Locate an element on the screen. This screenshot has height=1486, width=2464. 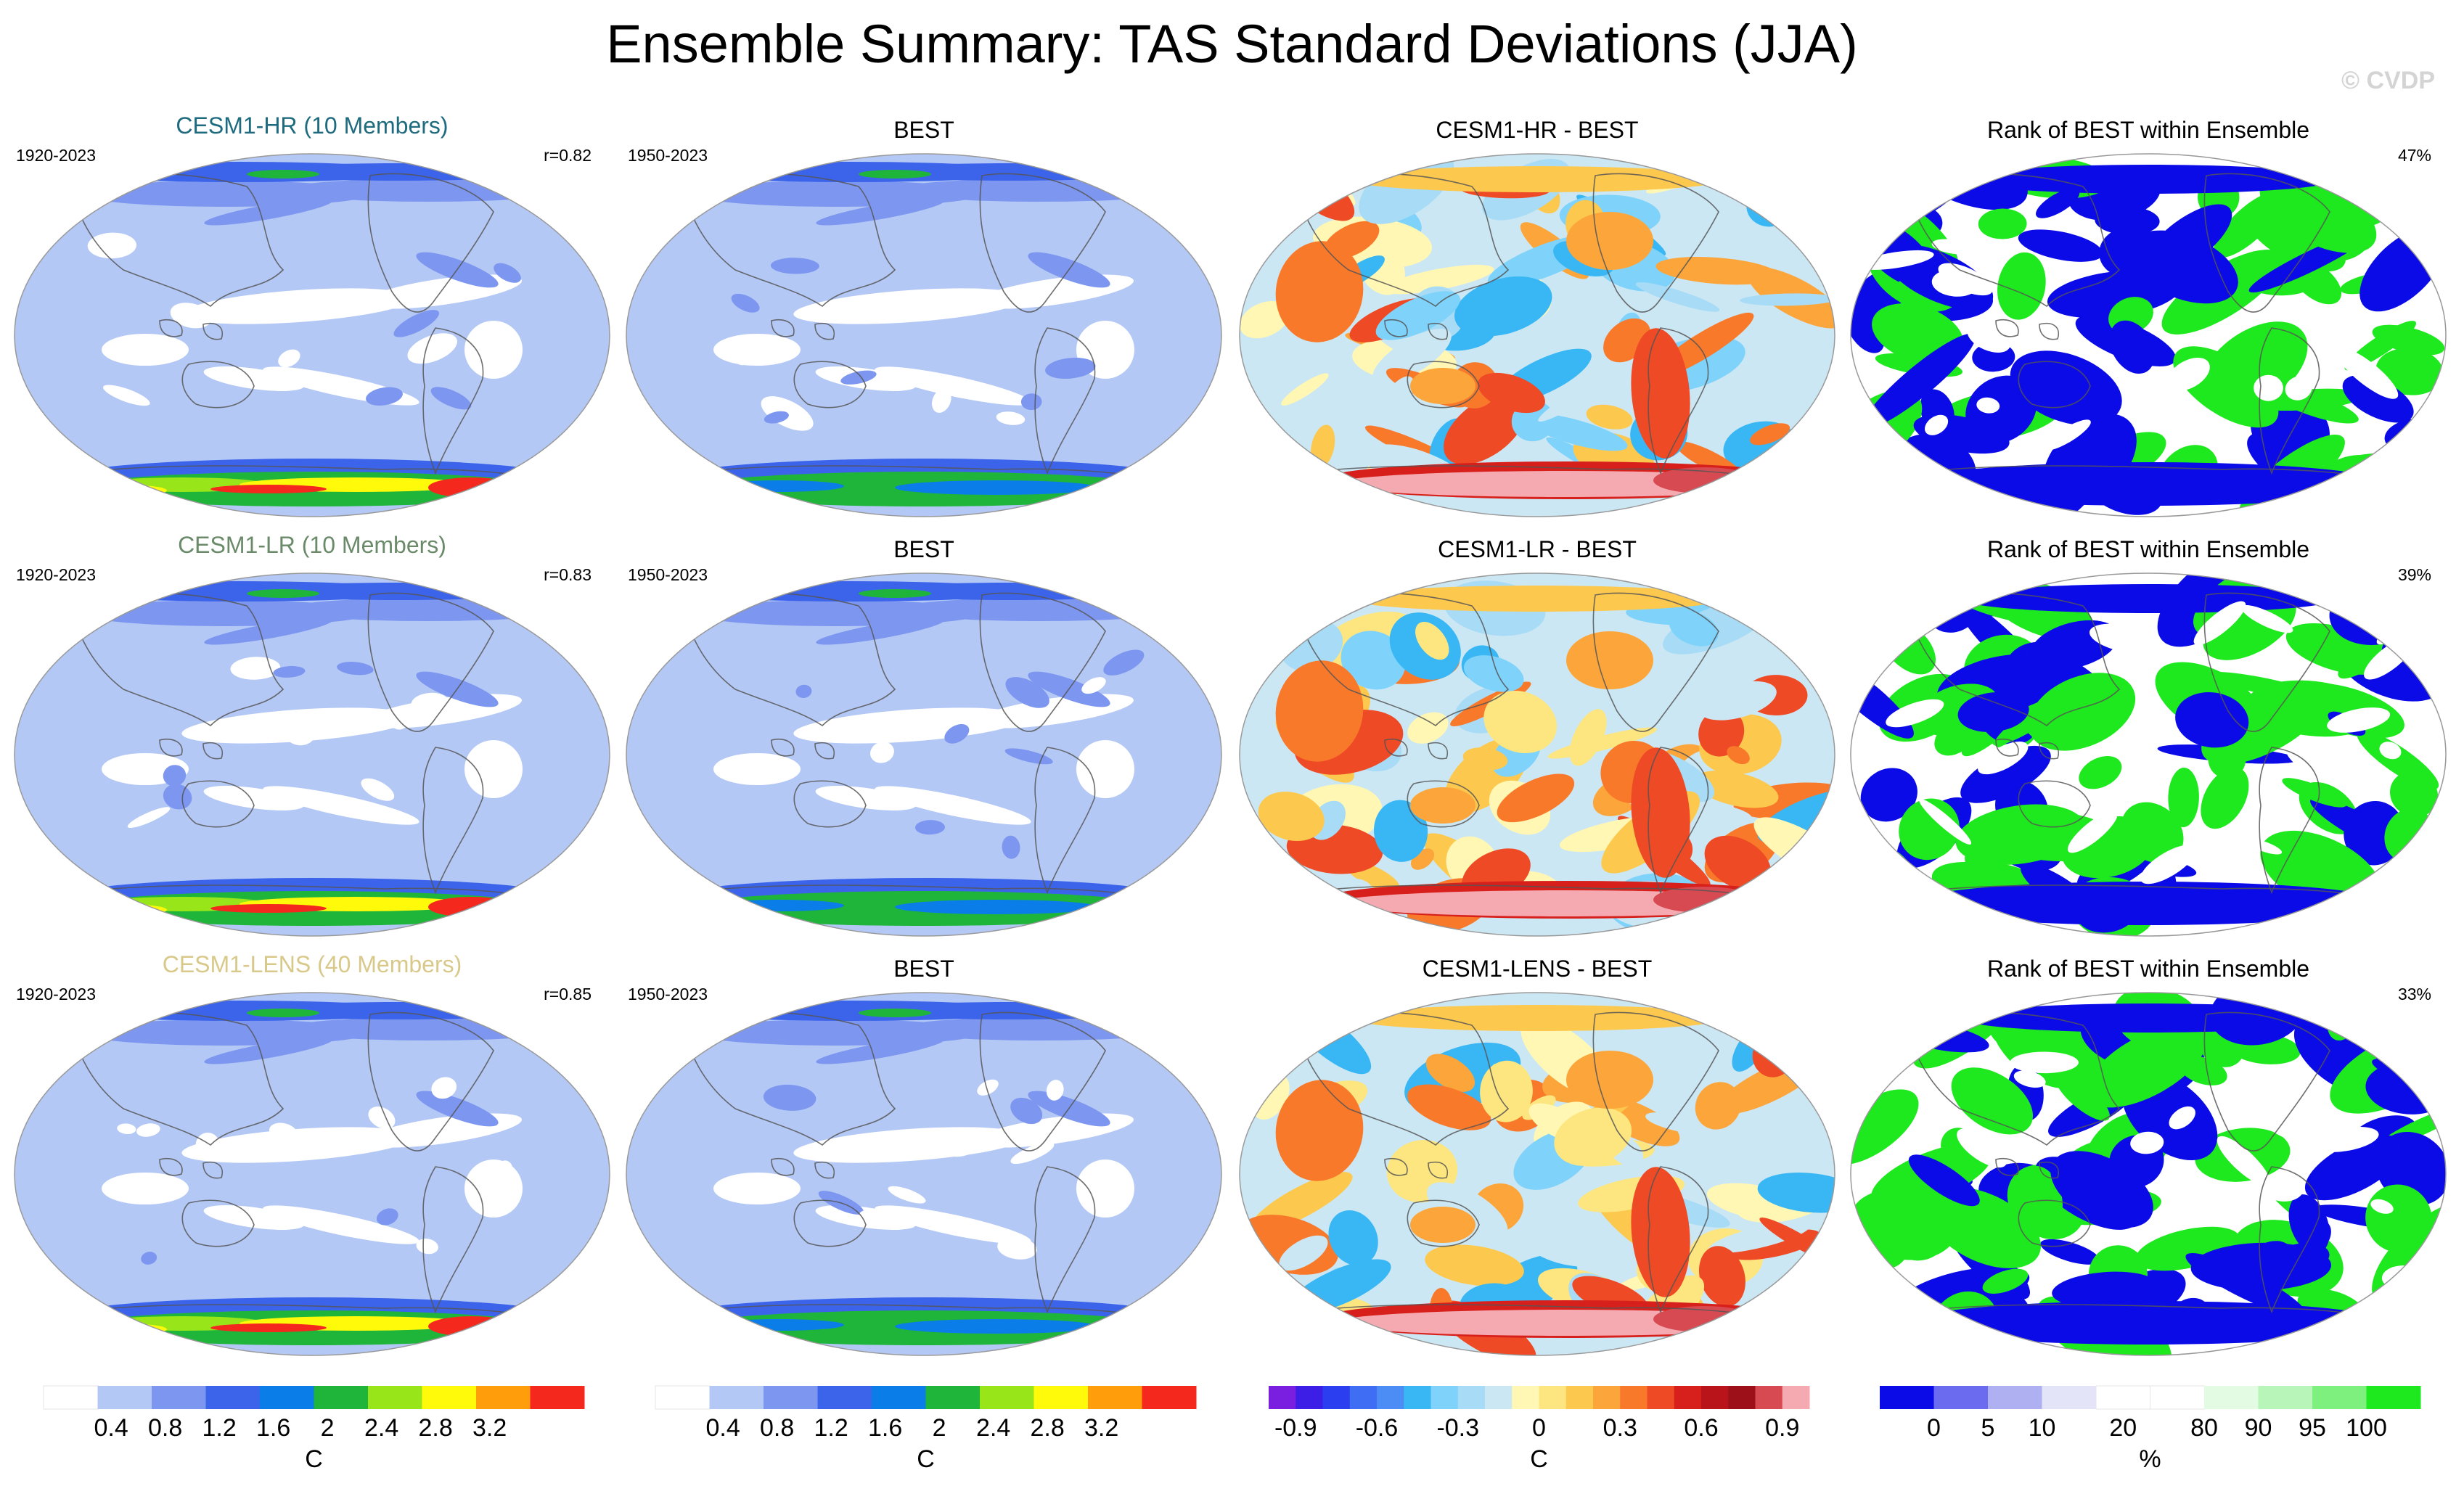
rank-map is located at coordinates (2148, 335).